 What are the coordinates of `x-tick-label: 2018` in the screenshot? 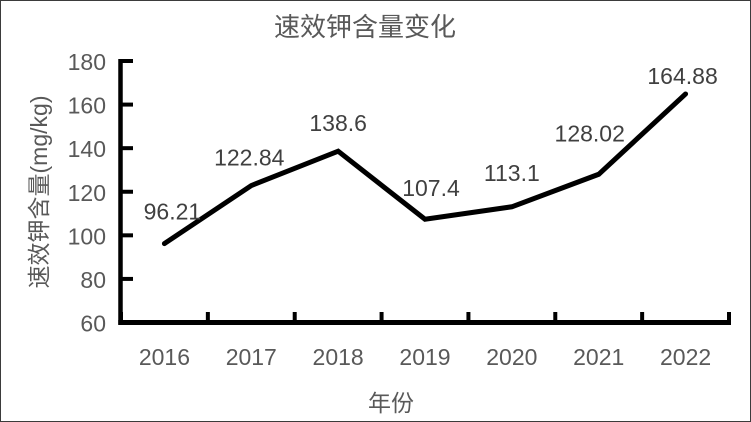 It's located at (338, 357).